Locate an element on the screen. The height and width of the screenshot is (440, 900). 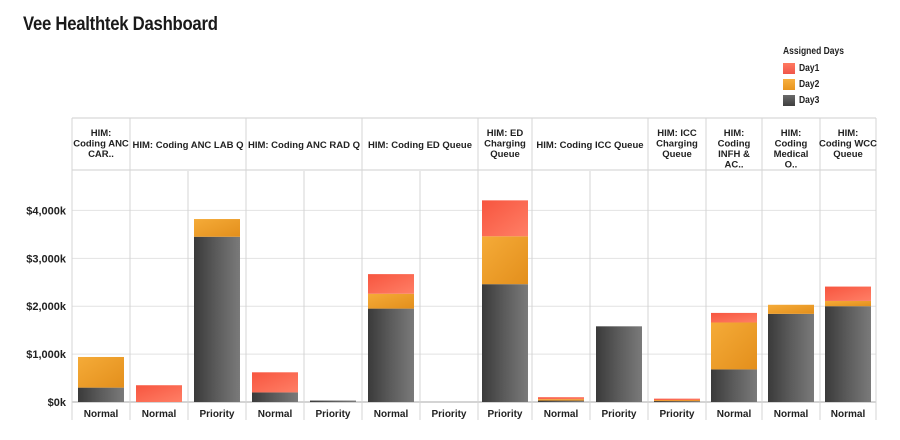
group-header-line: CAR.. is located at coordinates (101, 154).